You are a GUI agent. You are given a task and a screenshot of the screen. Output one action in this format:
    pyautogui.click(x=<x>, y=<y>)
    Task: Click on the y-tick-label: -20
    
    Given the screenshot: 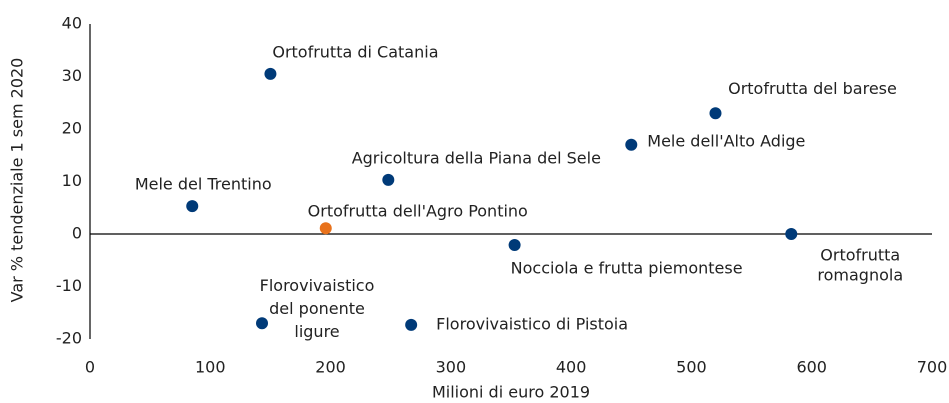 What is the action you would take?
    pyautogui.click(x=69, y=338)
    